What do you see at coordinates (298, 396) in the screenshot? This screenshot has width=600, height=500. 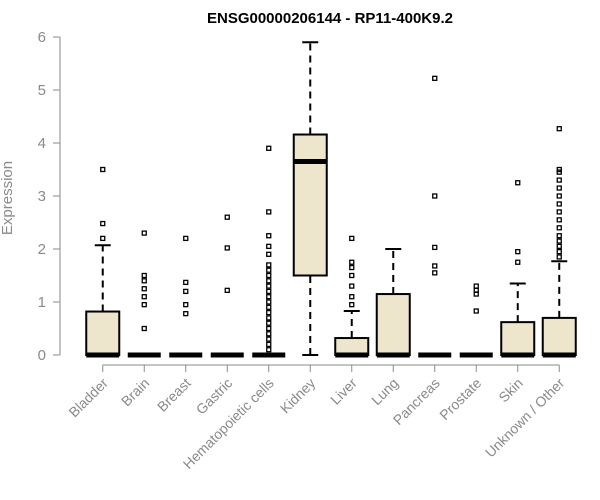 I see `x-tick-label: Kidney` at bounding box center [298, 396].